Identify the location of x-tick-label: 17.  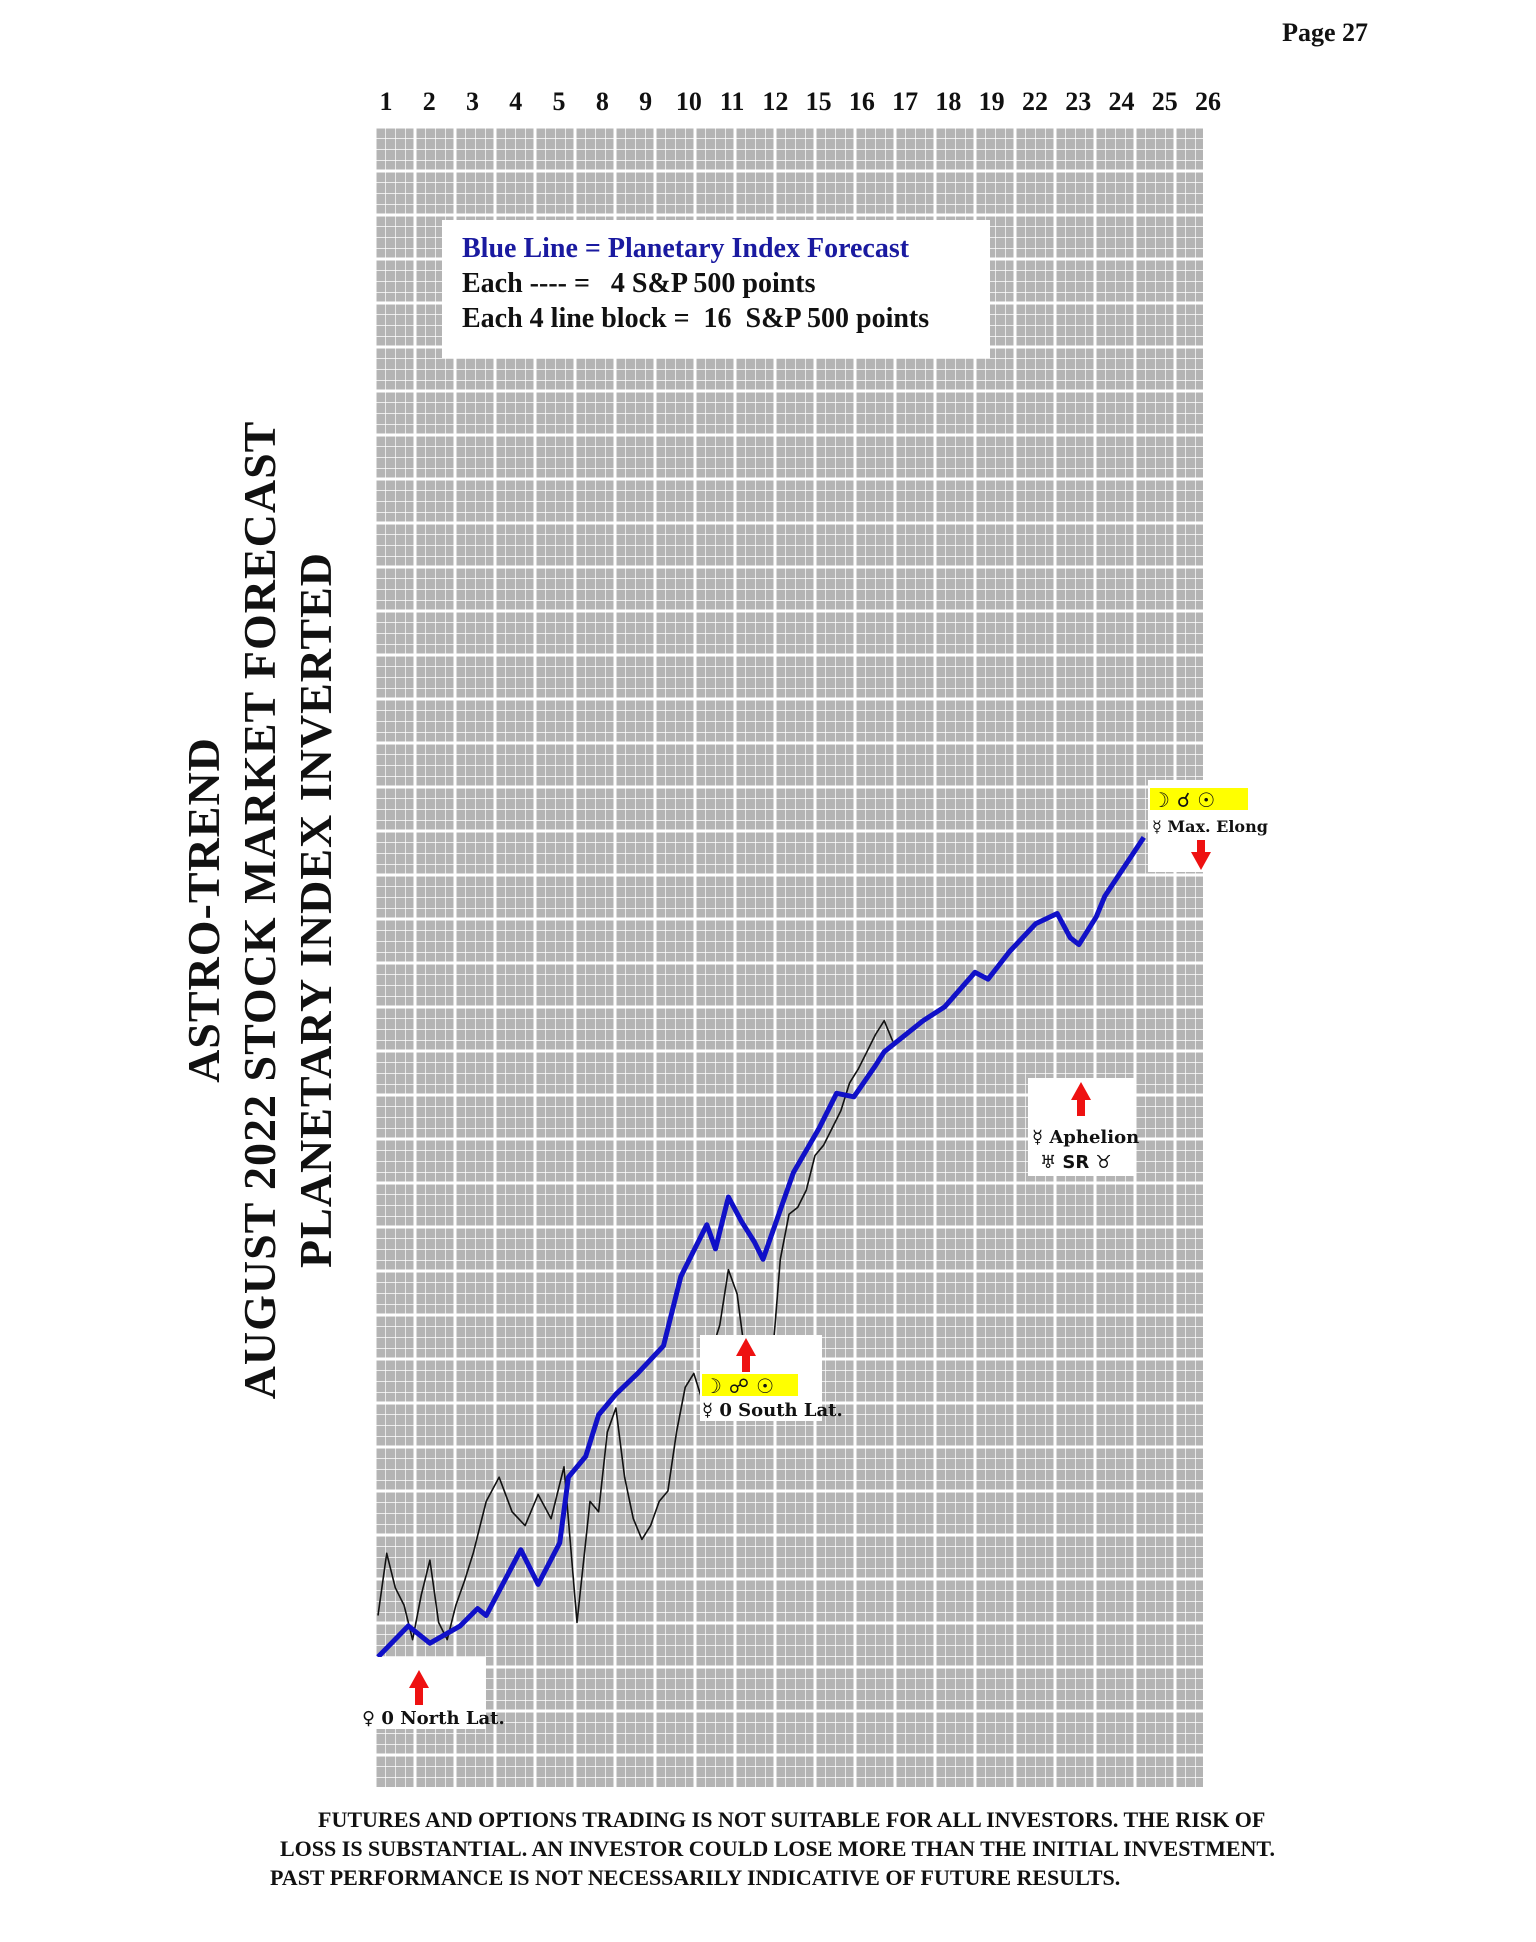
(905, 101).